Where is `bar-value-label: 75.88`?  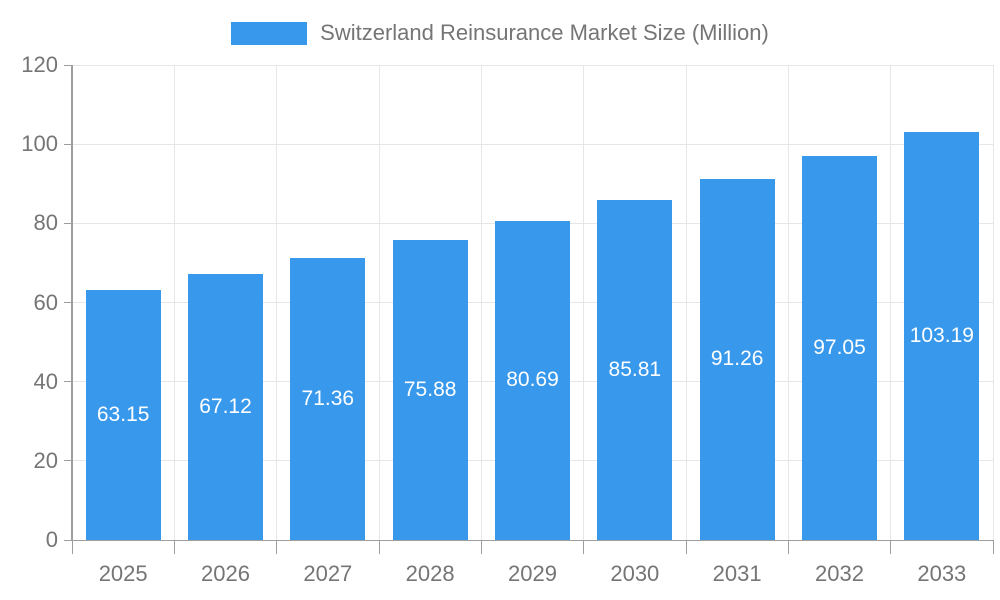
bar-value-label: 75.88 is located at coordinates (430, 389).